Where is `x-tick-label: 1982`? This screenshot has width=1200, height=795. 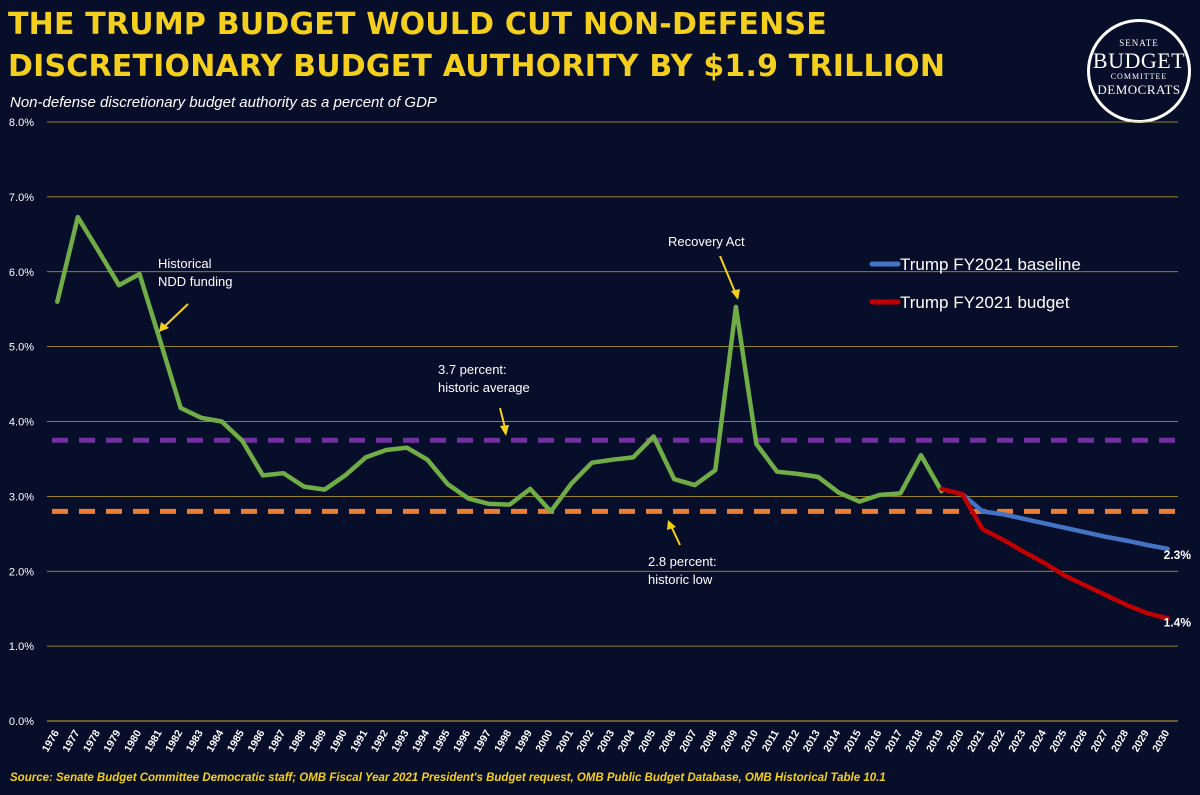
x-tick-label: 1982 is located at coordinates (174, 741).